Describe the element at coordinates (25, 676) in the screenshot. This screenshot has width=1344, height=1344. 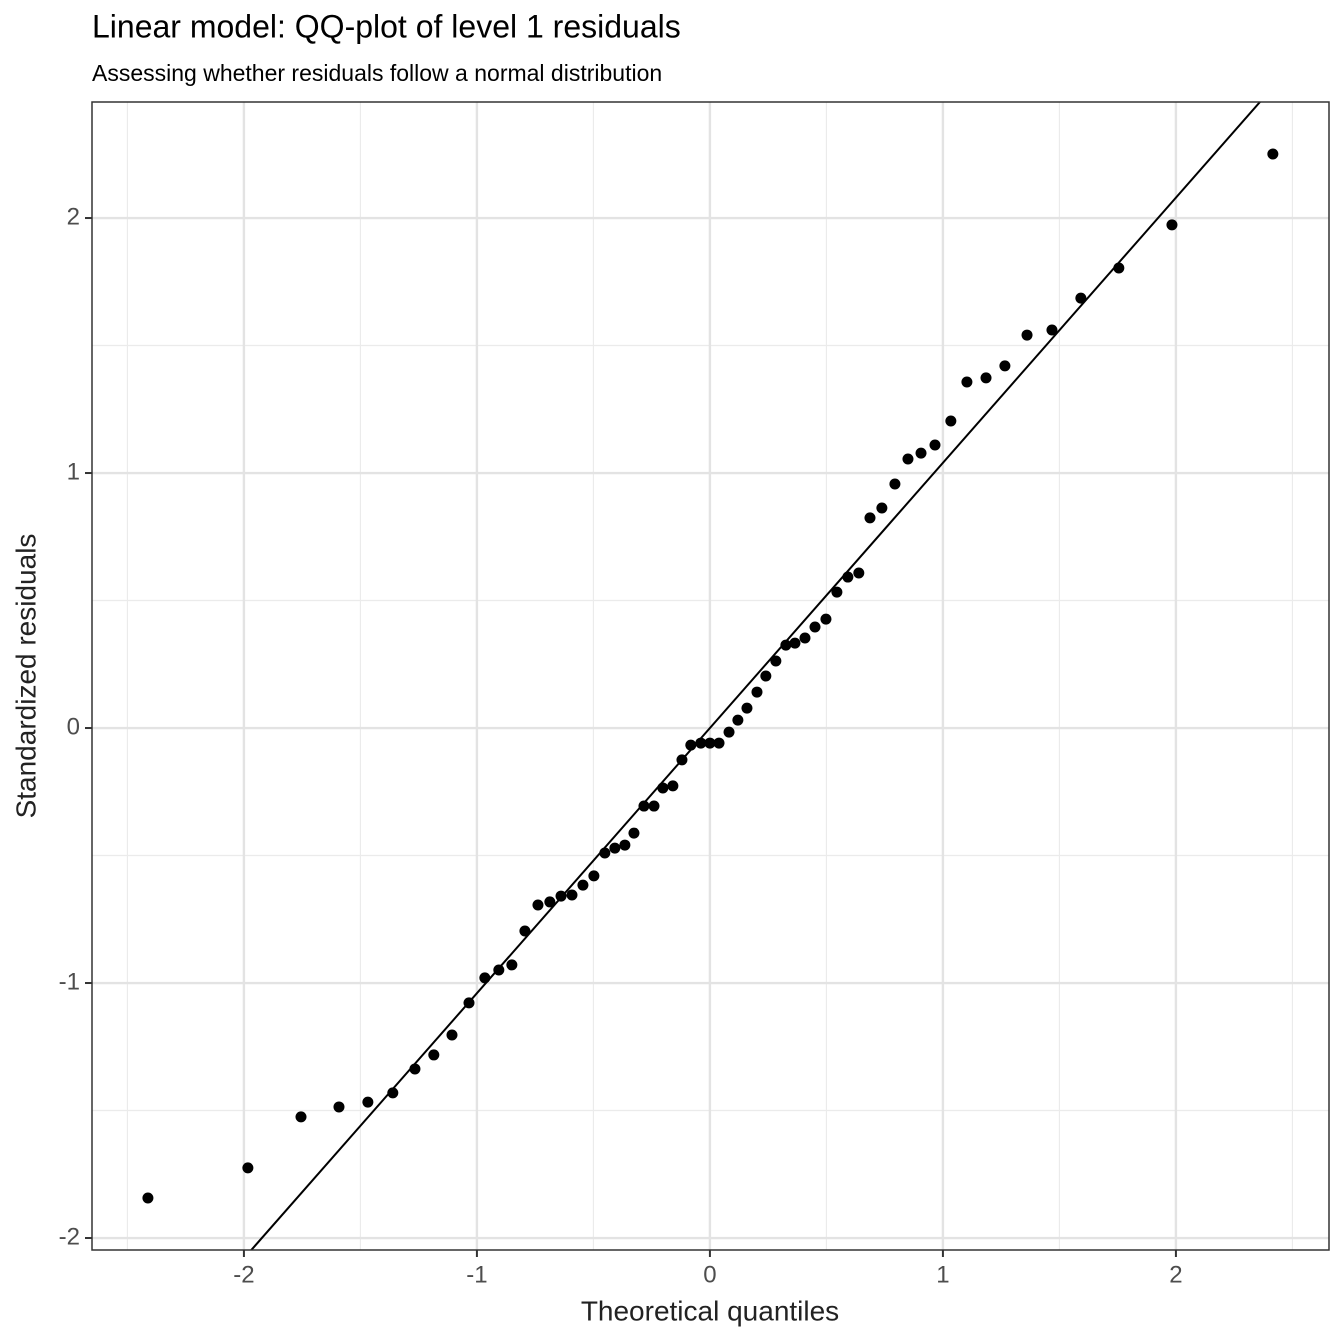
I see `y-axis-title: Standardized residuals` at that location.